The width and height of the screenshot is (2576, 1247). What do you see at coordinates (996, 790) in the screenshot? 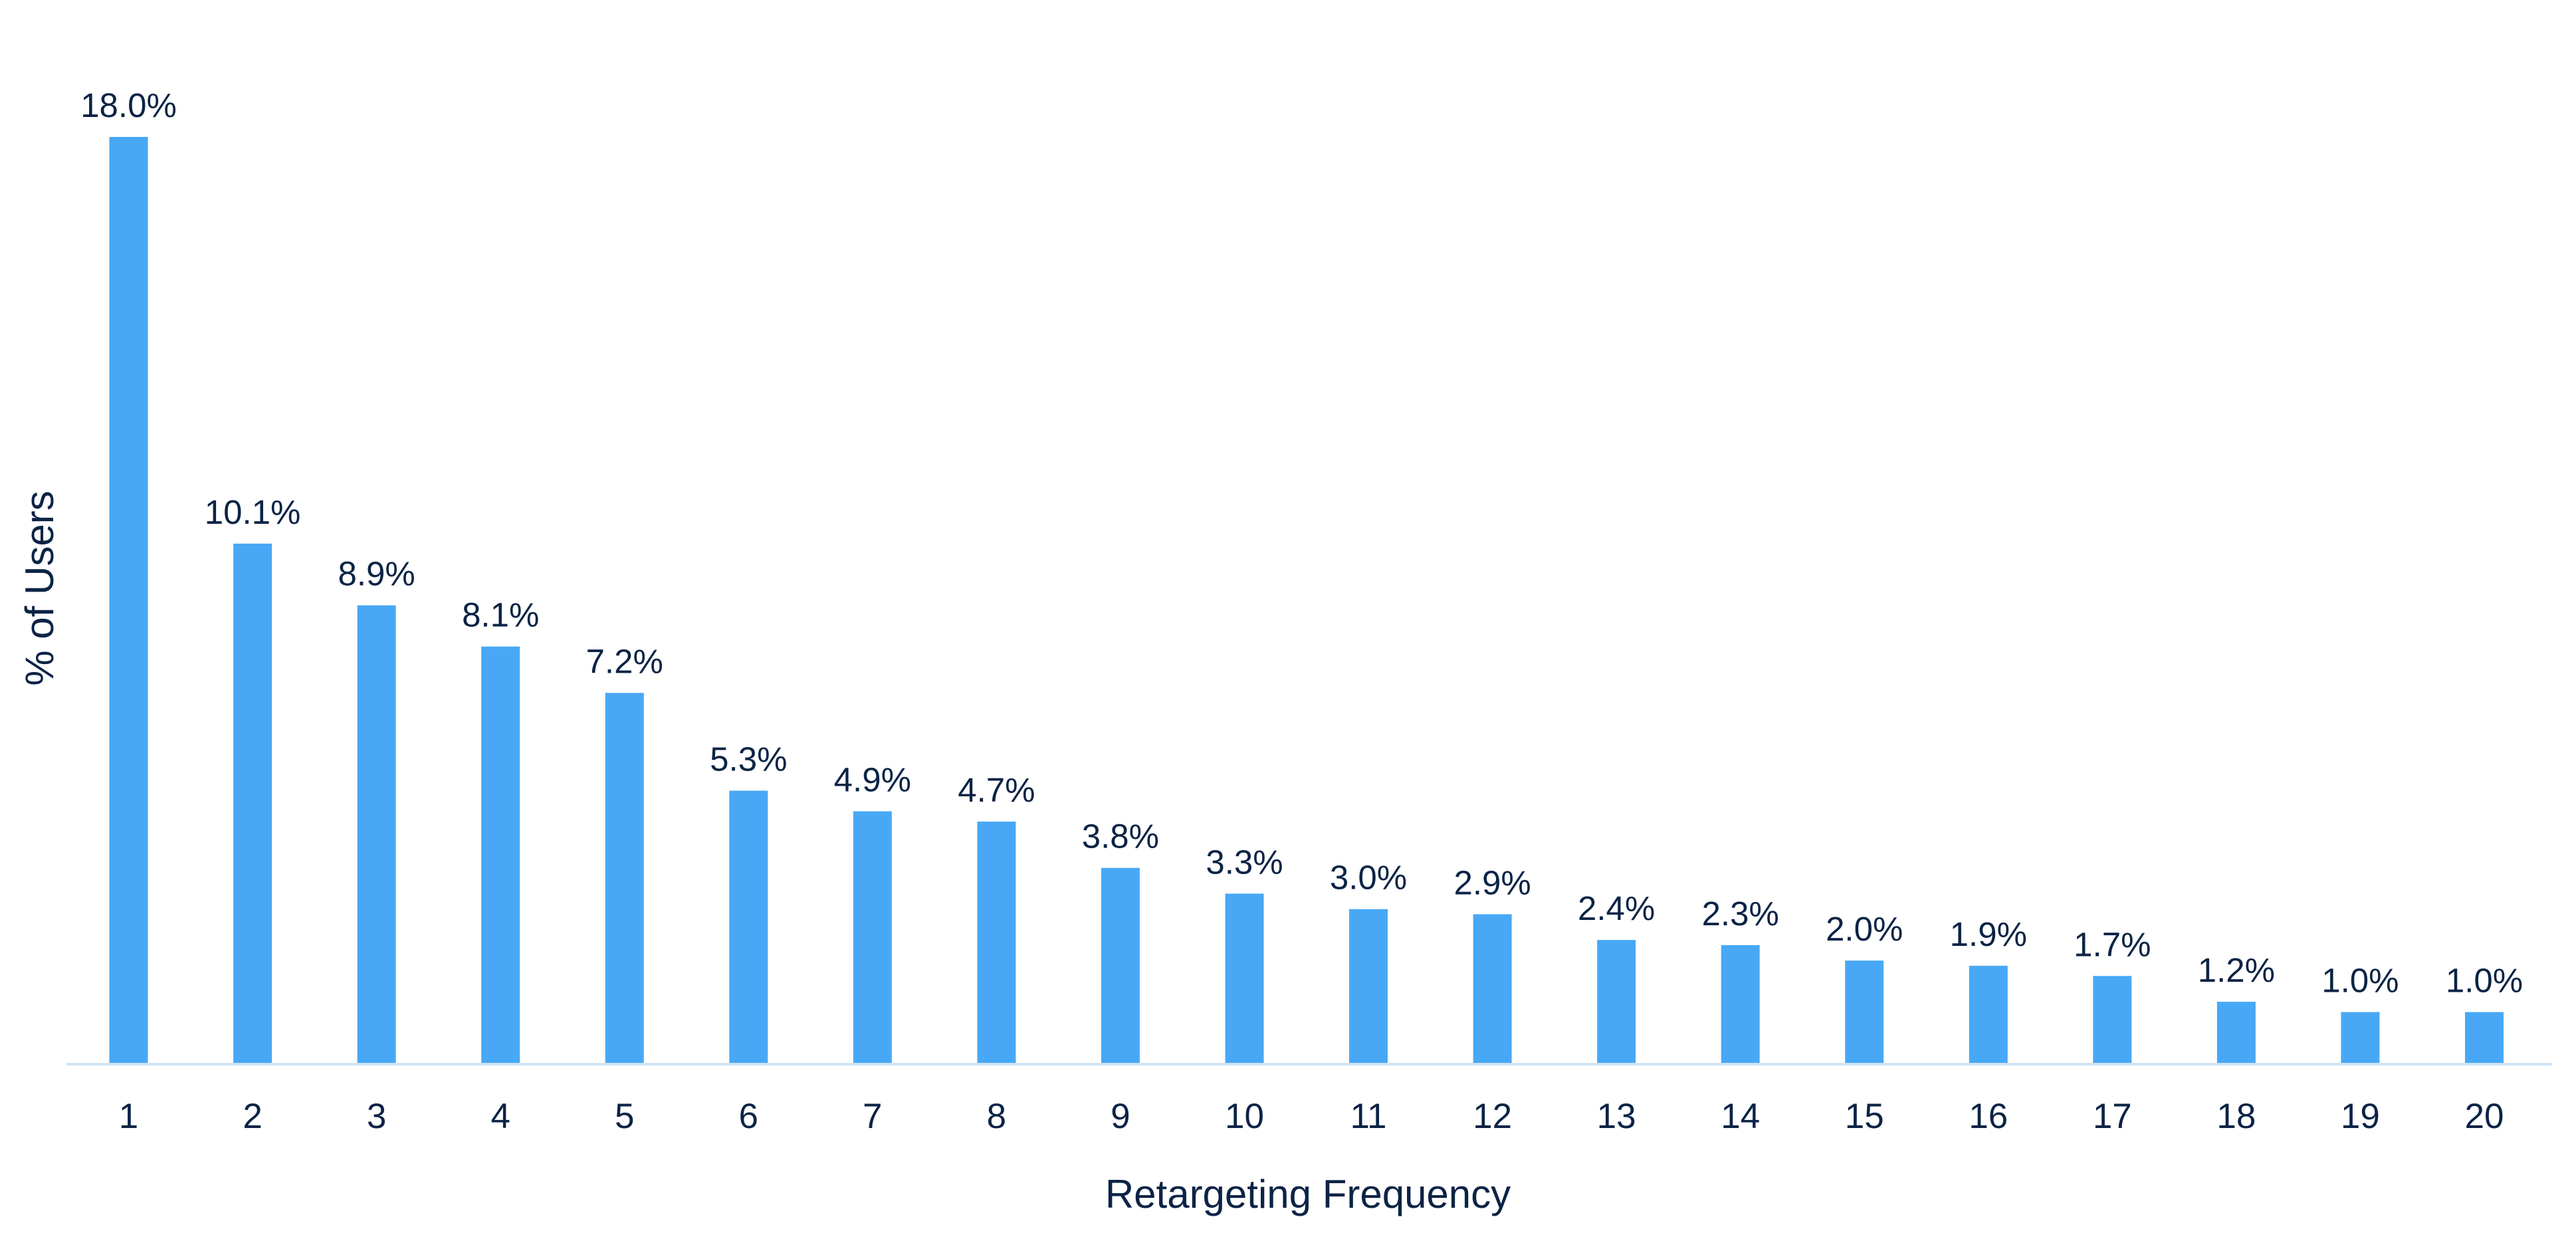
I see `value-label-8: 4.7%` at bounding box center [996, 790].